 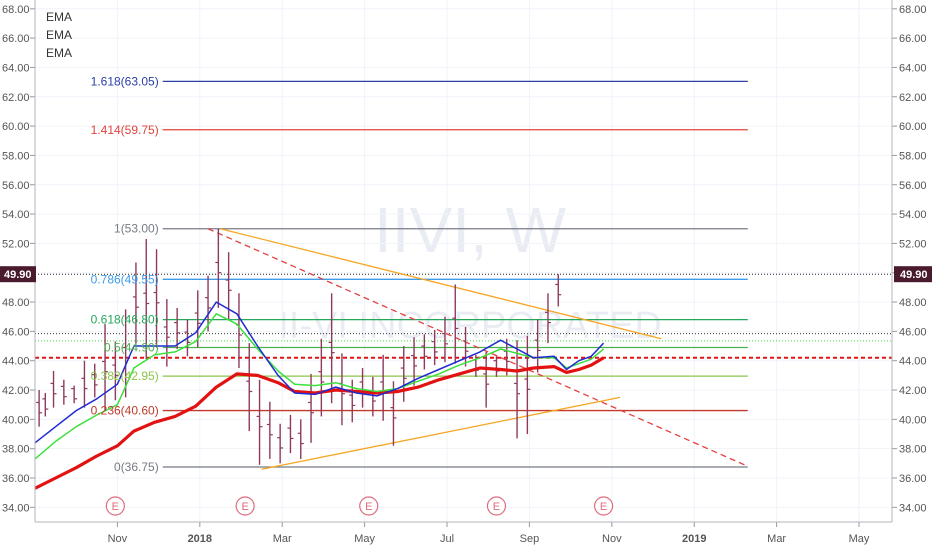 I want to click on fib-level-label: 0.5(44.90), so click(x=131, y=348).